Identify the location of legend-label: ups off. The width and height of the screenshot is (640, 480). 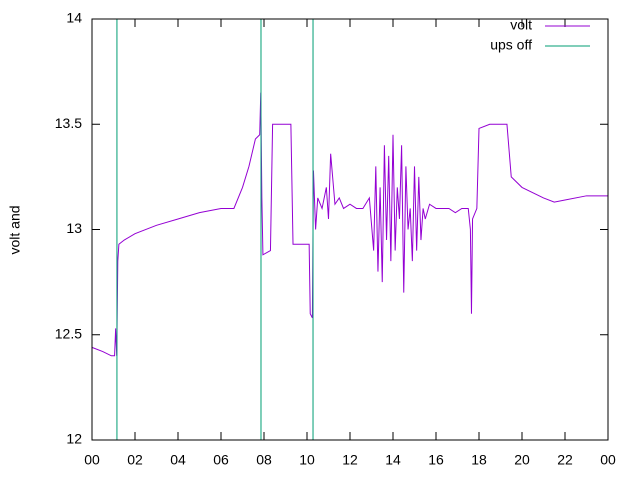
(511, 45).